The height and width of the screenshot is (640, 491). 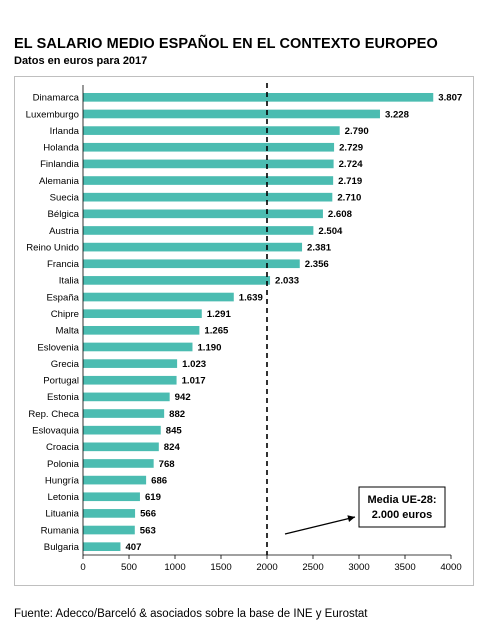 I want to click on value-label: 1.017, so click(x=194, y=381).